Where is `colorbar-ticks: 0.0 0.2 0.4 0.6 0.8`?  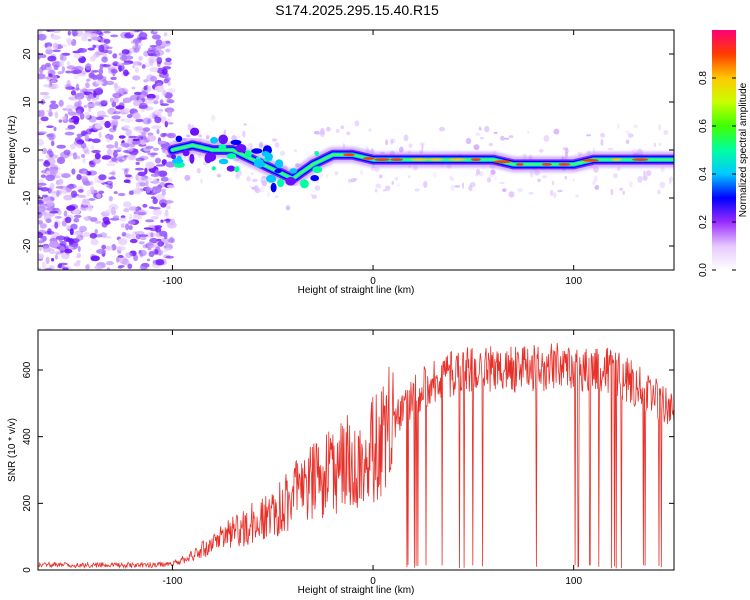
colorbar-ticks: 0.0 0.2 0.4 0.6 0.8 is located at coordinates (717, 174).